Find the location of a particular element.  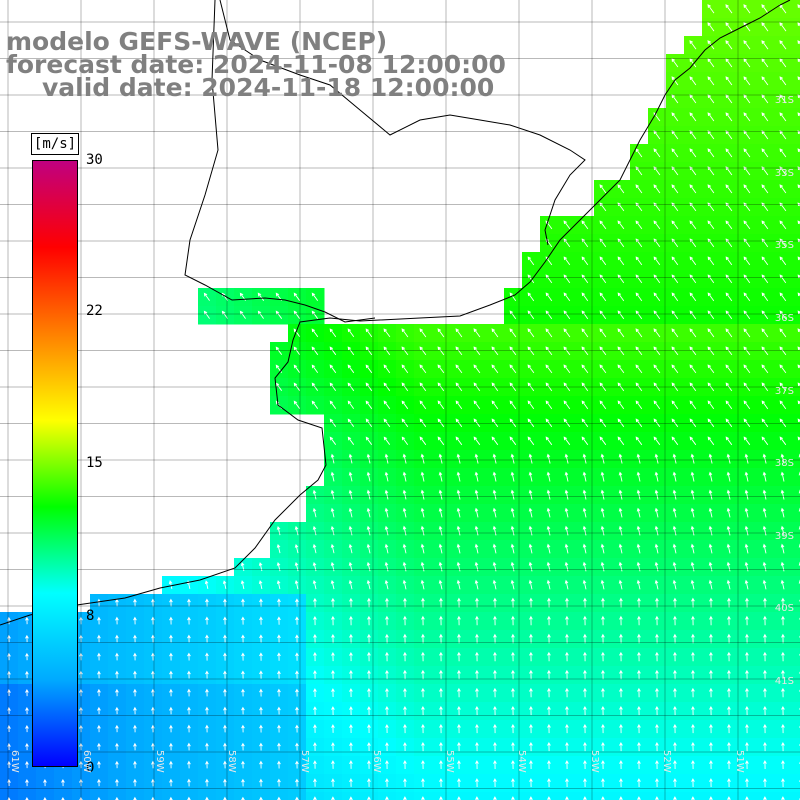

colorbar-tick-15: 15 is located at coordinates (94, 463).